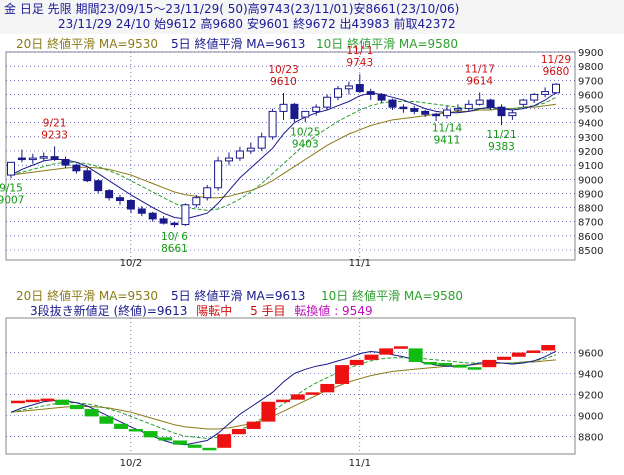 This screenshot has width=624, height=475. I want to click on y-tick-label: 9000, so click(590, 416).